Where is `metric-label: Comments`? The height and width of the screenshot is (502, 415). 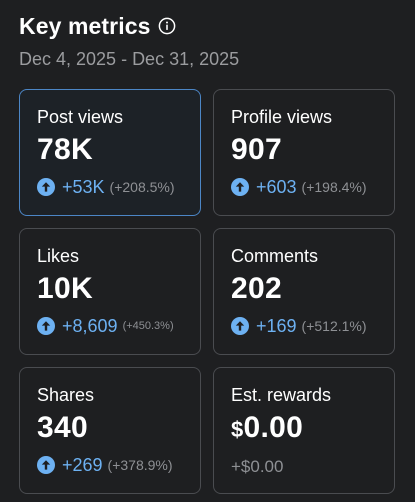 metric-label: Comments is located at coordinates (275, 256).